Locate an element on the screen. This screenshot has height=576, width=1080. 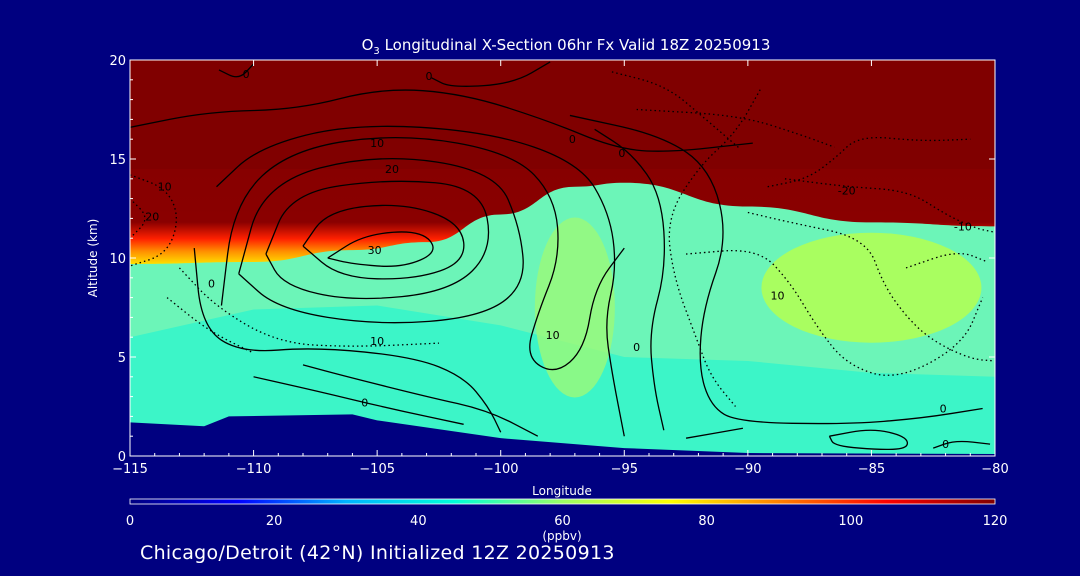
x-tick-label-1: −110 is located at coordinates (254, 469).